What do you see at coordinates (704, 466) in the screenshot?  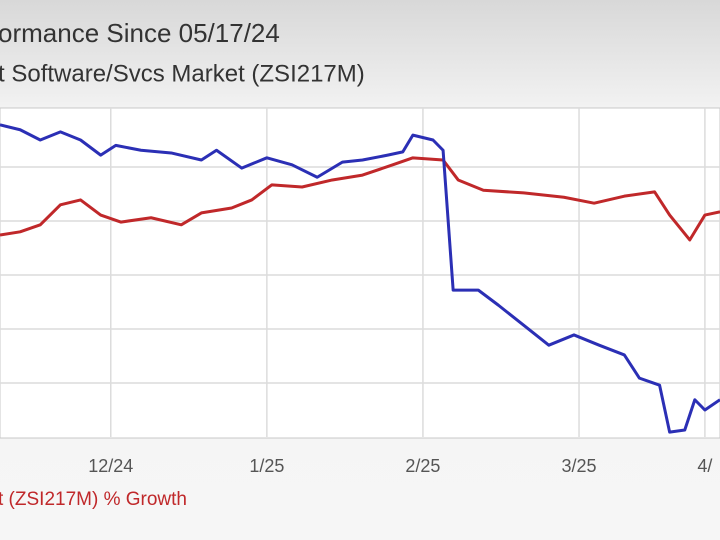 I see `x-tick-label: 4/` at bounding box center [704, 466].